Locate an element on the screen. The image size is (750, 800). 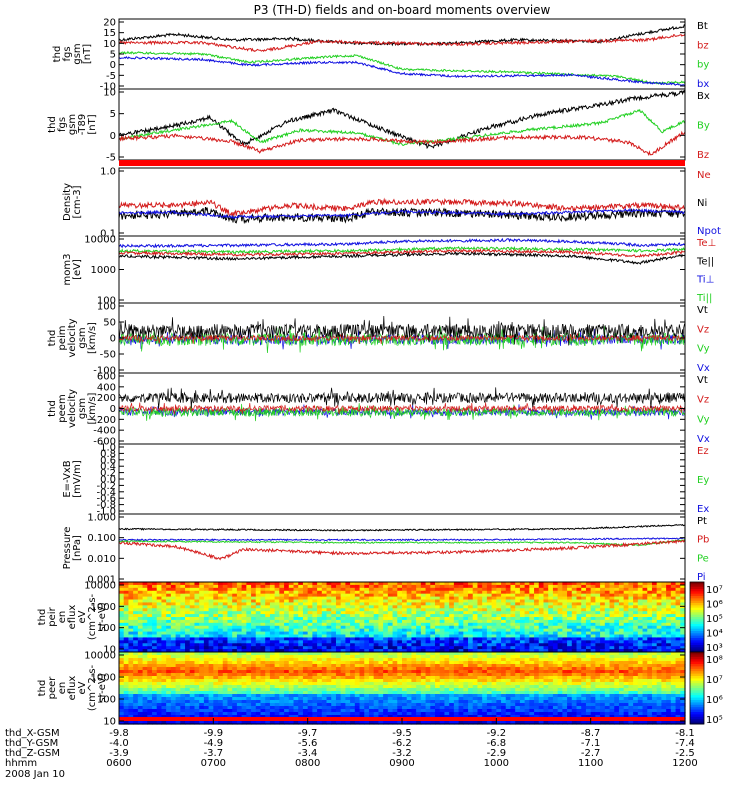
y-axis-label: peim is located at coordinates (62, 337).